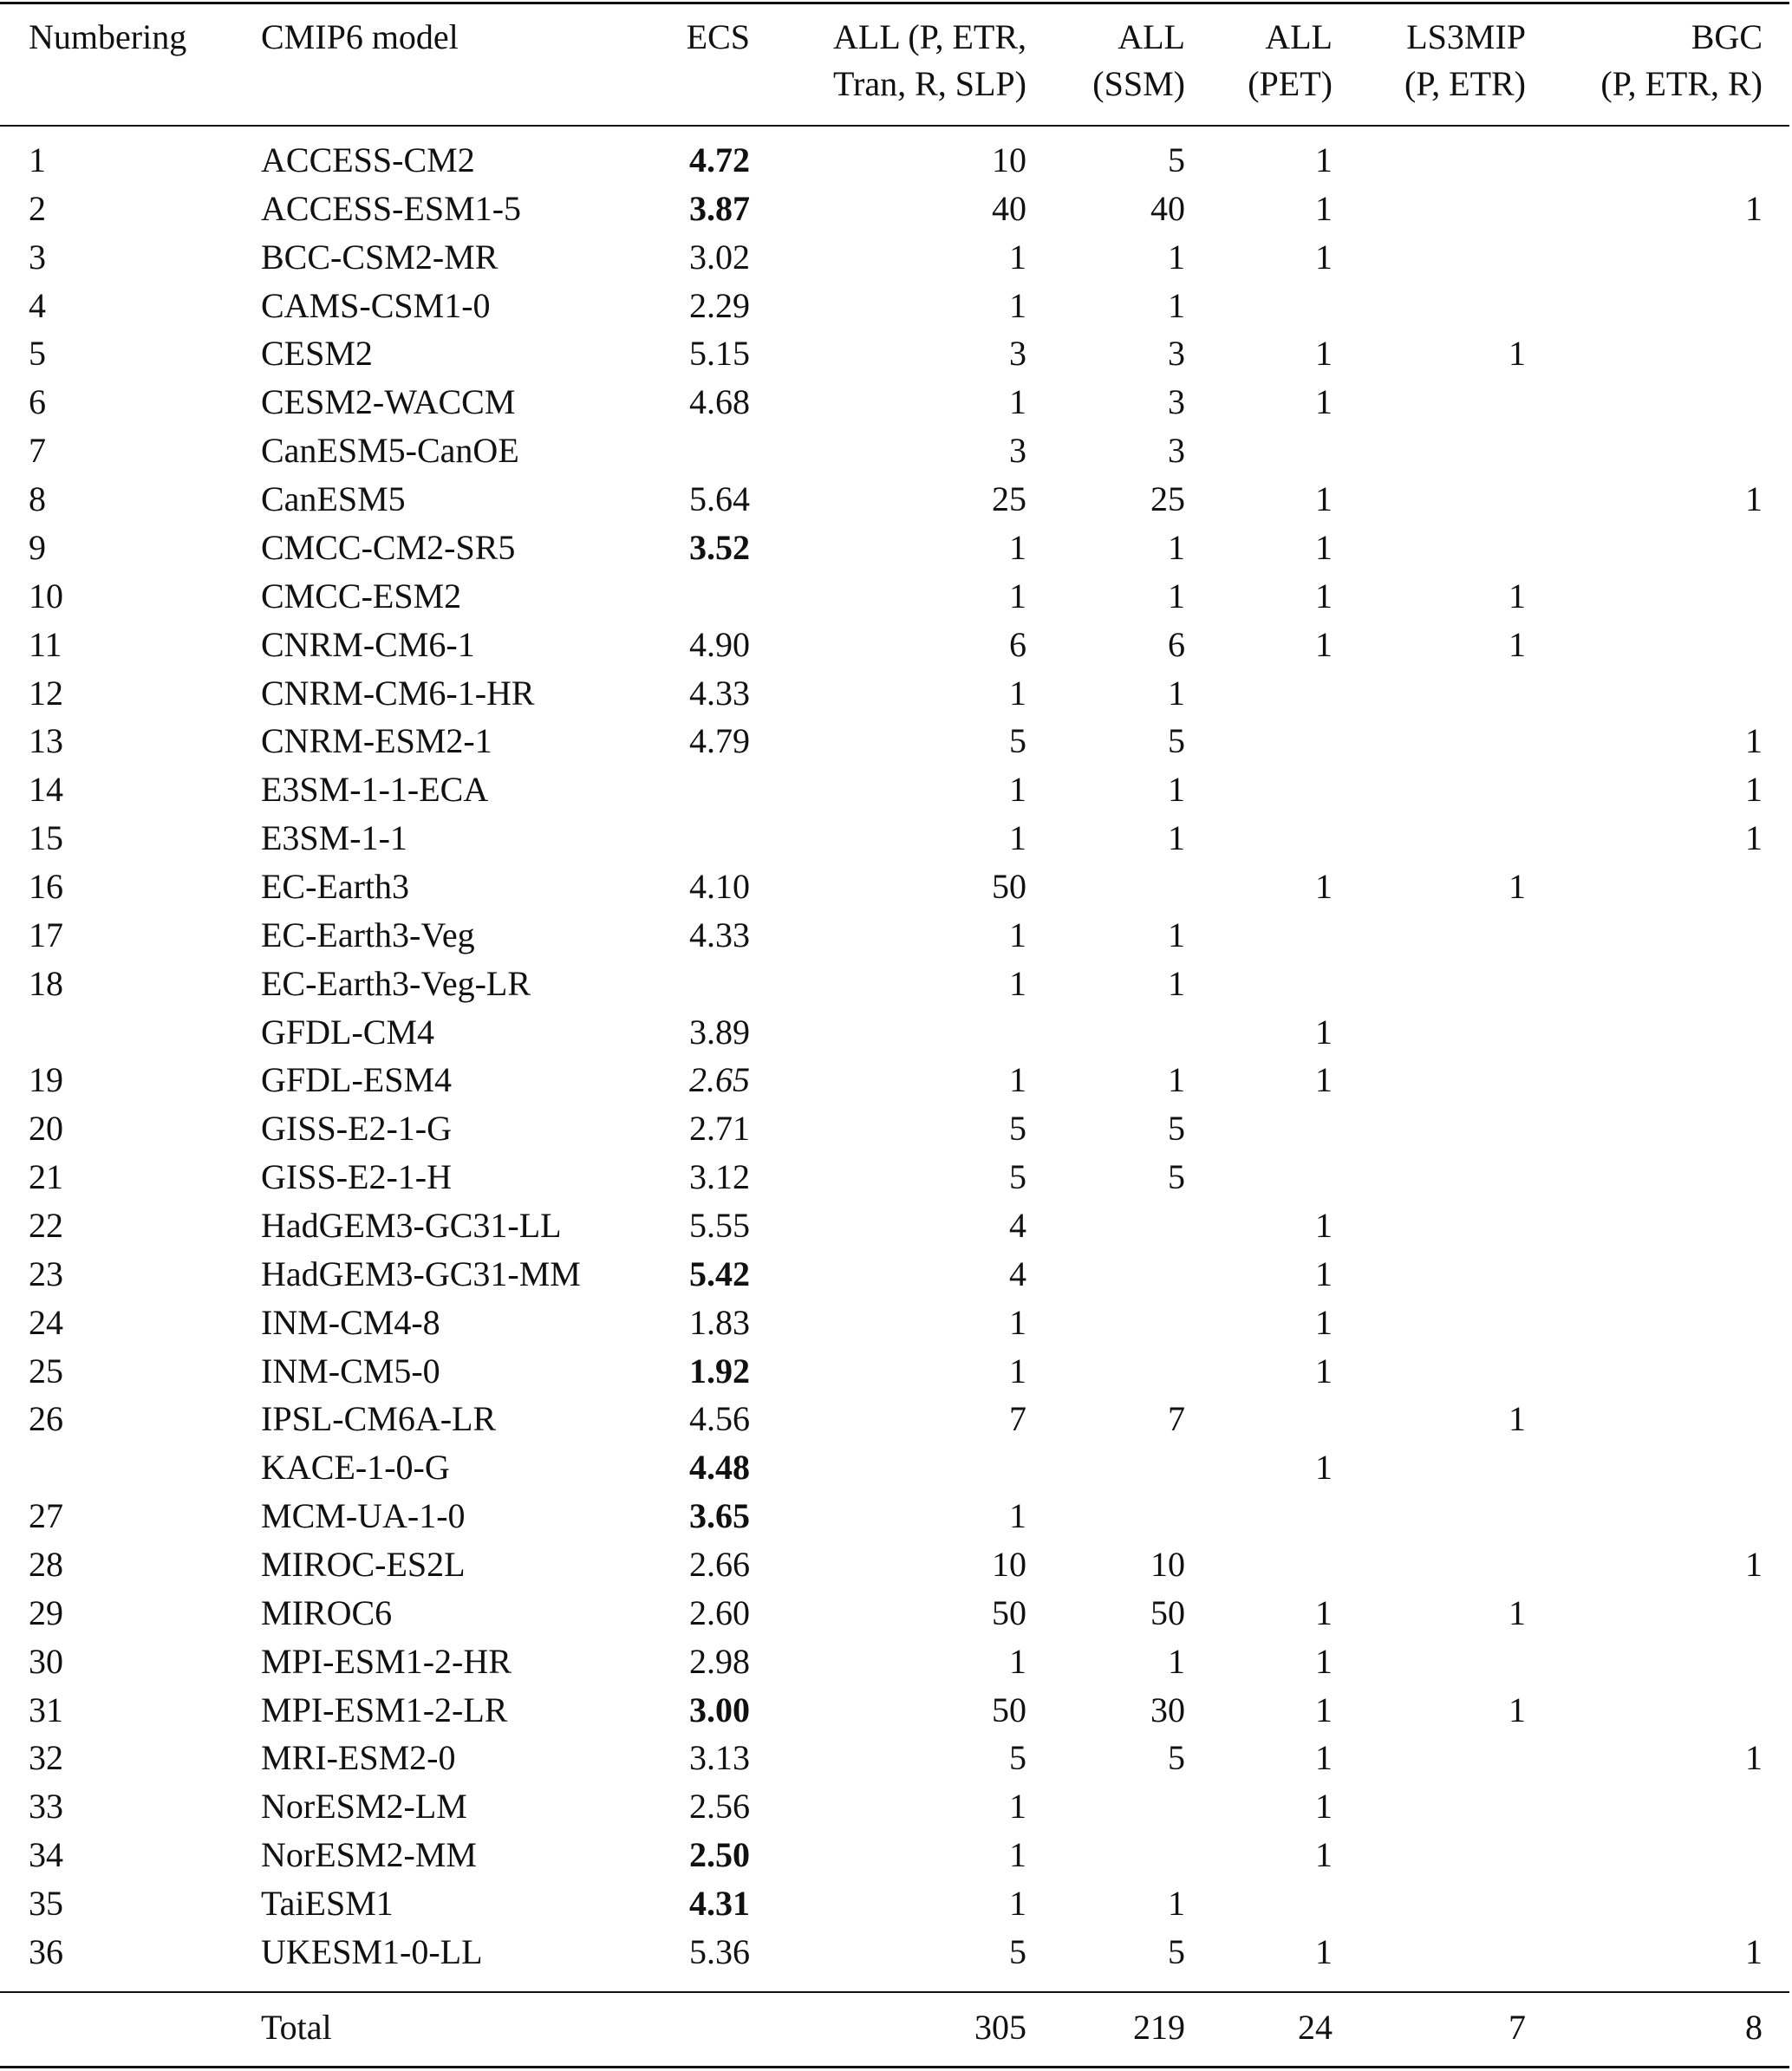 The height and width of the screenshot is (2071, 1792). What do you see at coordinates (368, 644) in the screenshot?
I see `cell-model: CNRM-CM6-1` at bounding box center [368, 644].